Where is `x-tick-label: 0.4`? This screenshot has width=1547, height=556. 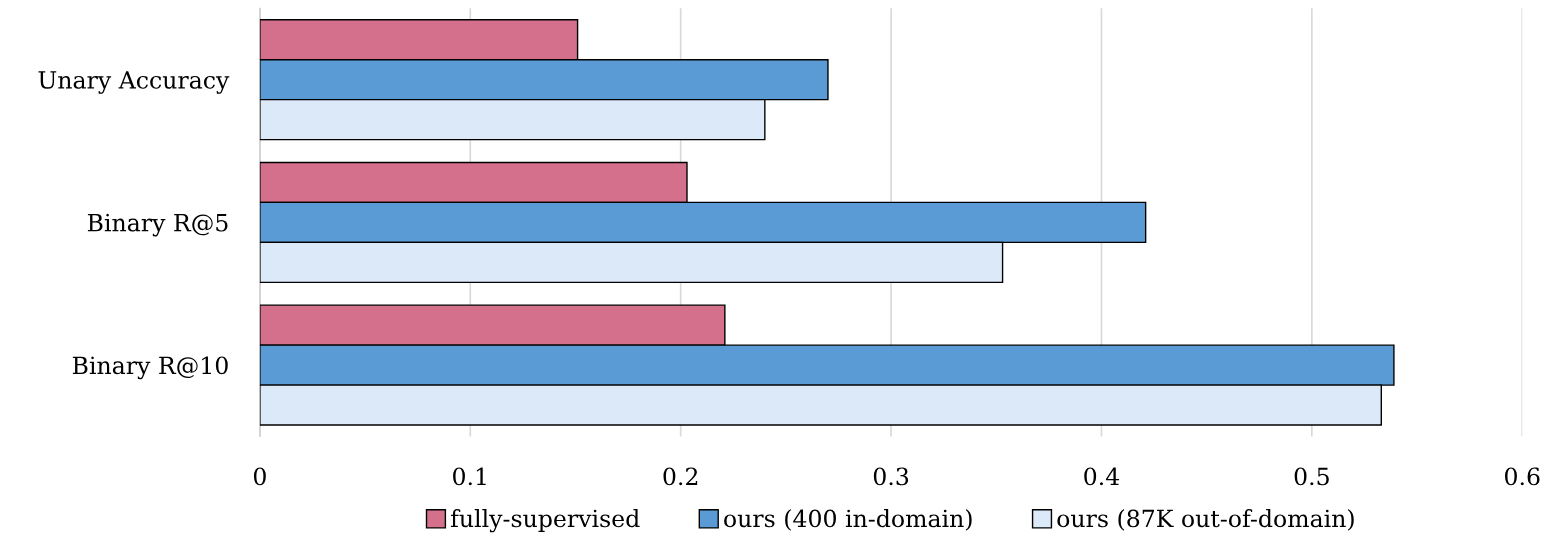
x-tick-label: 0.4 is located at coordinates (1102, 476).